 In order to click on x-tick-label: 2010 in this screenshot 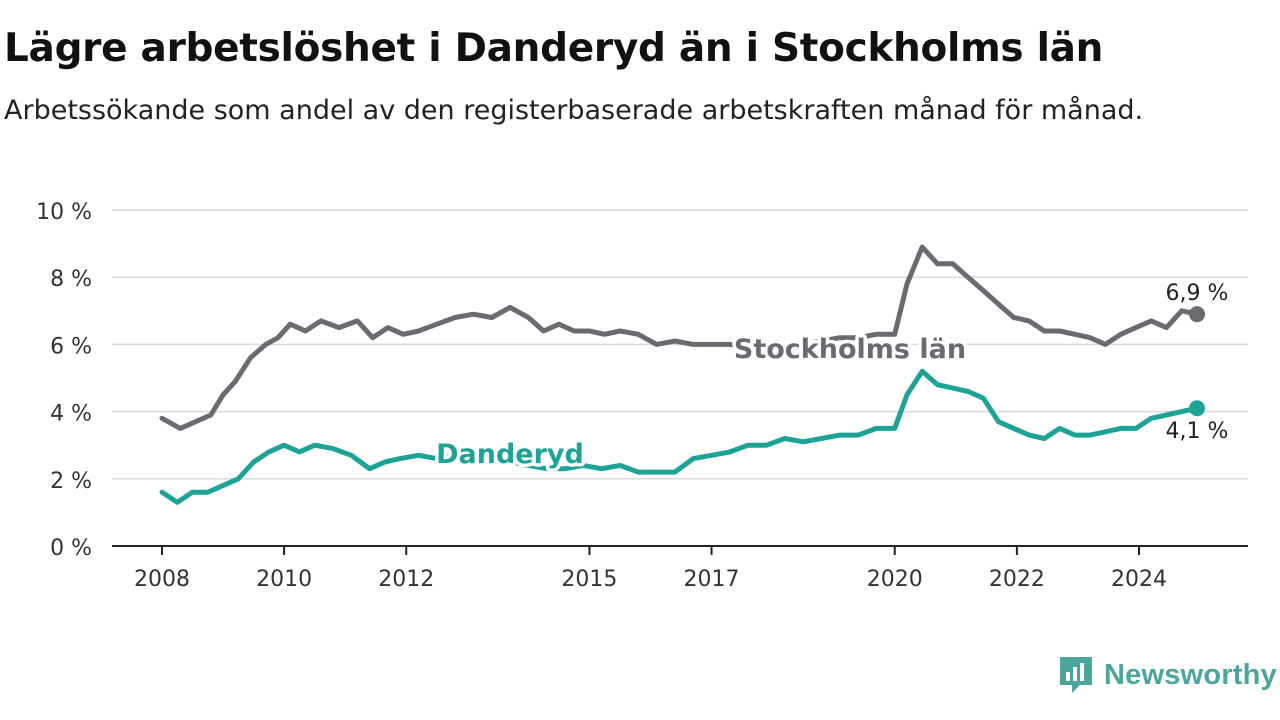, I will do `click(284, 579)`.